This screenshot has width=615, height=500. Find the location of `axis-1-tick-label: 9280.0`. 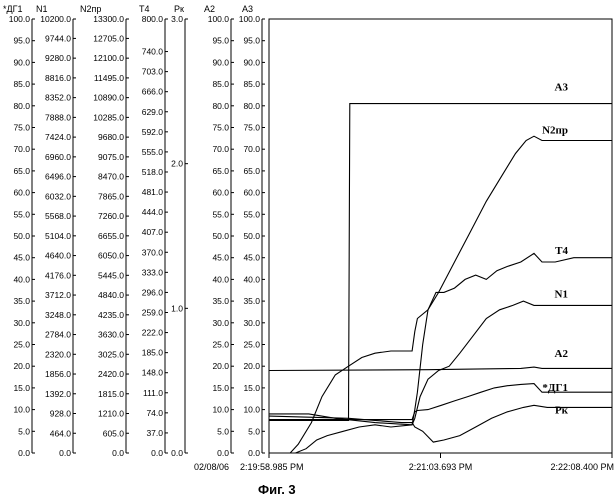

axis-1-tick-label: 9280.0 is located at coordinates (58, 58).